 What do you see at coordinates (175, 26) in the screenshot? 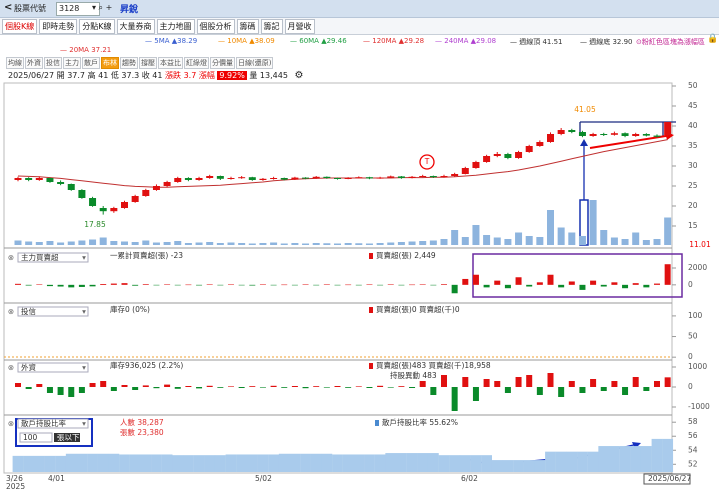
I see `tab: 主力地圖` at bounding box center [175, 26].